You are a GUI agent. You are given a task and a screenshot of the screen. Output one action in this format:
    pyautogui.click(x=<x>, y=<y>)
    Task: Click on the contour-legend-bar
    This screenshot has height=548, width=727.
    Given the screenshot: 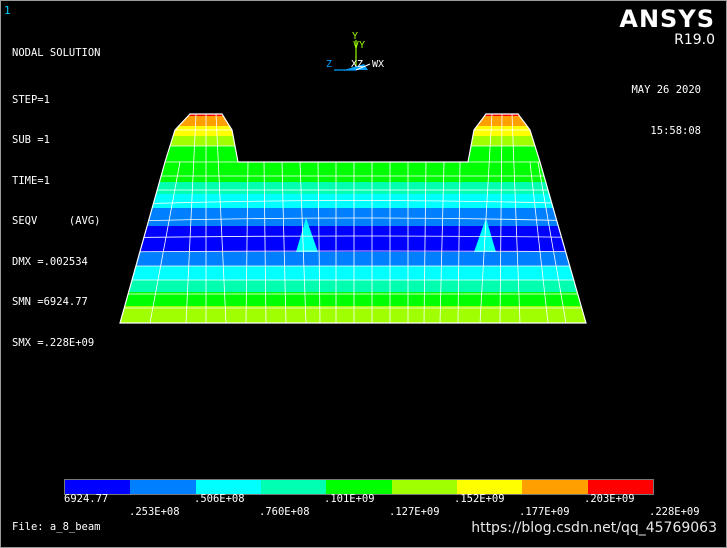 What is the action you would take?
    pyautogui.click(x=359, y=487)
    